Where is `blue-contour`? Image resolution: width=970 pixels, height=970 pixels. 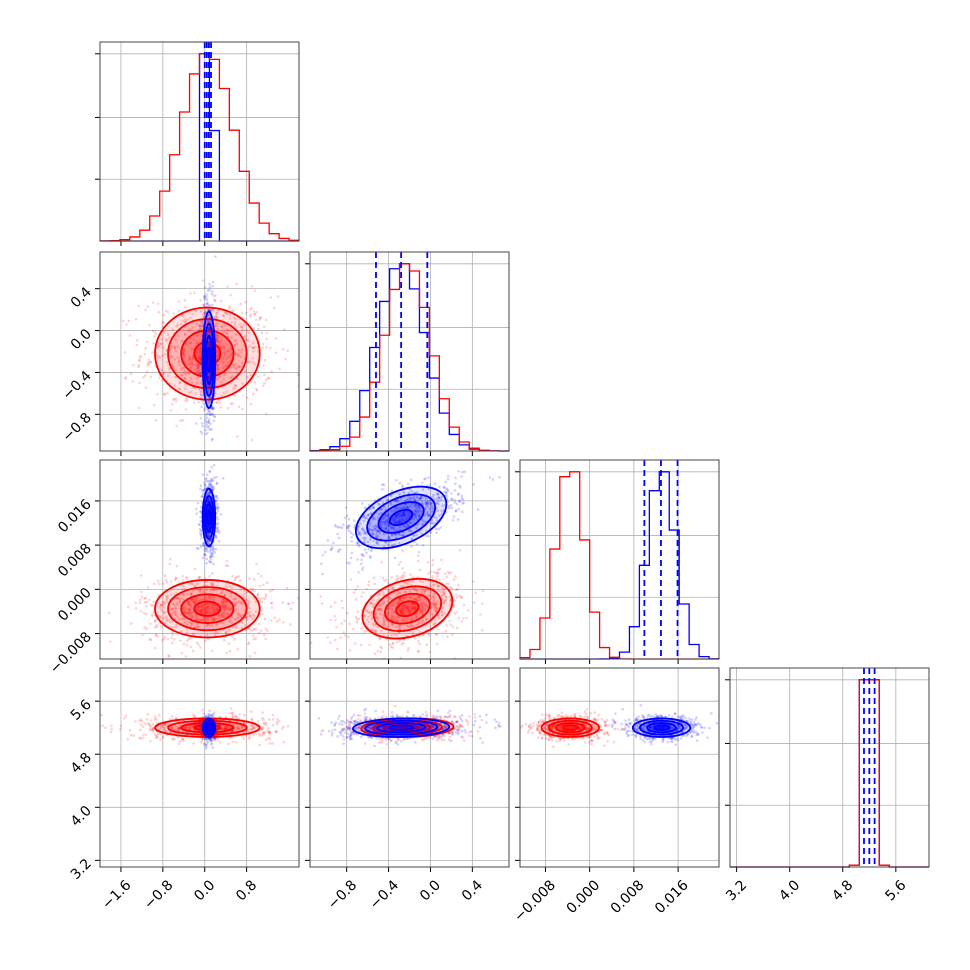 blue-contour is located at coordinates (209, 517).